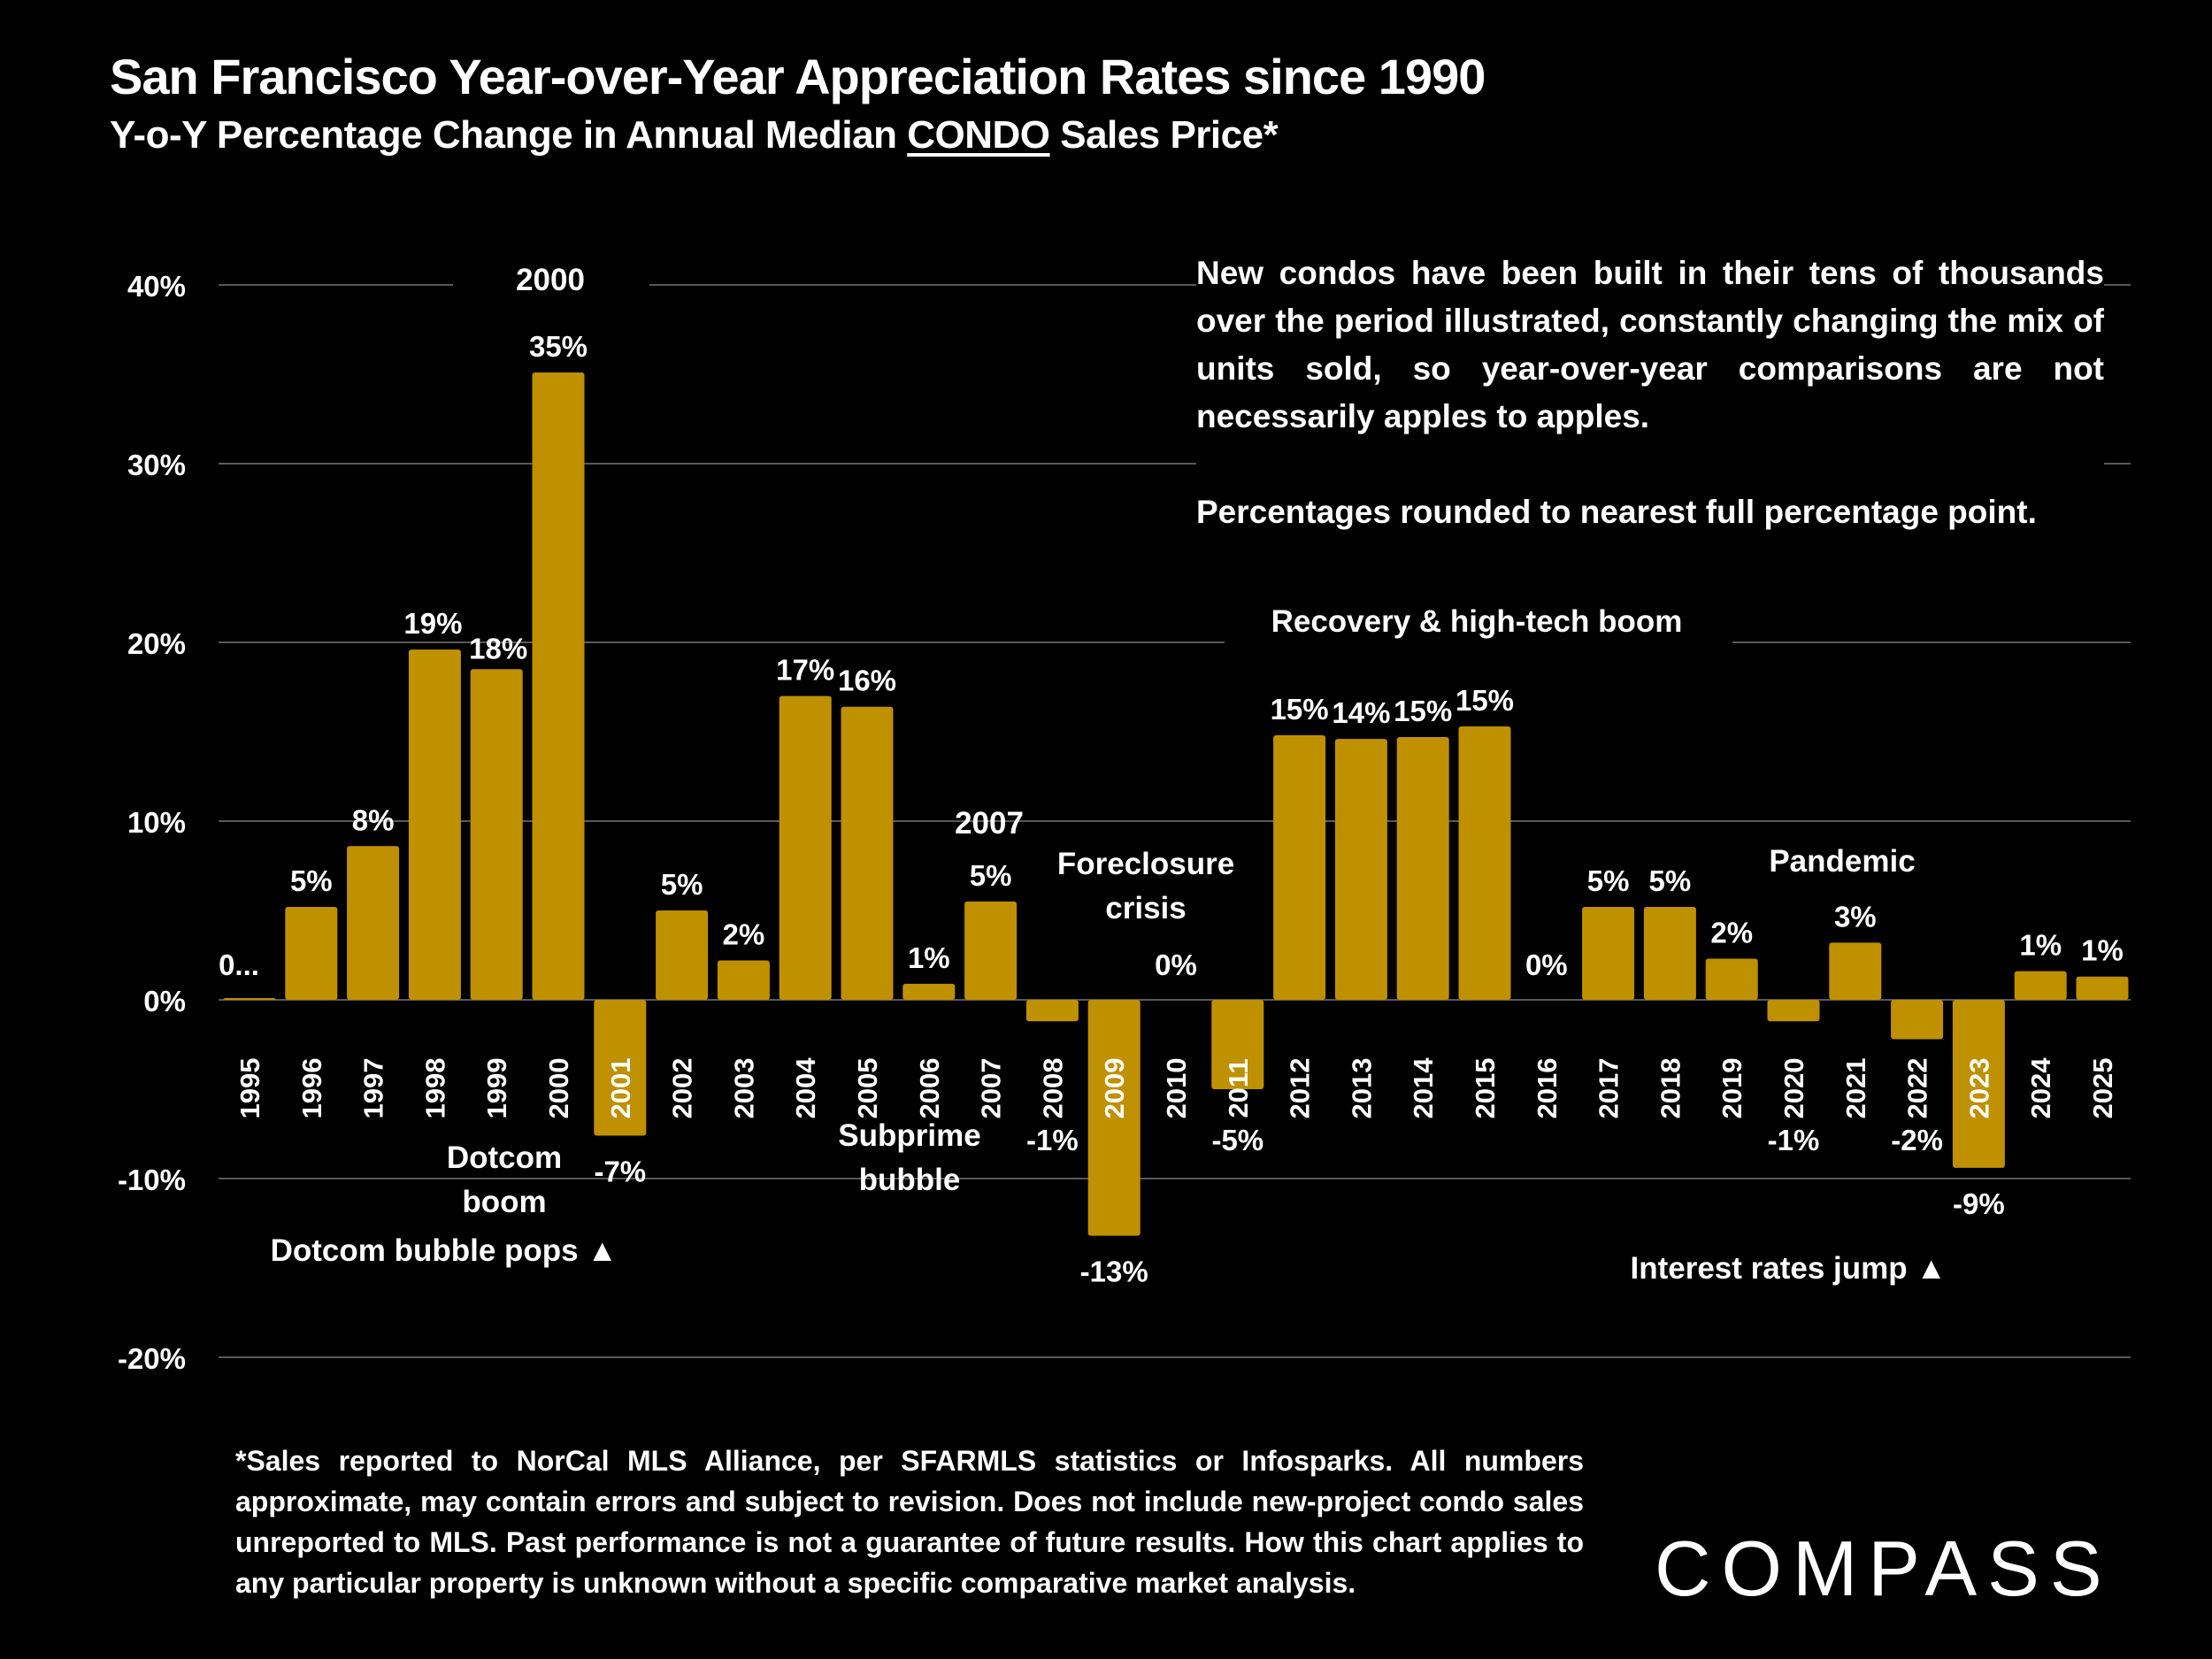  Describe the element at coordinates (1300, 868) in the screenshot. I see `bar-2012` at that location.